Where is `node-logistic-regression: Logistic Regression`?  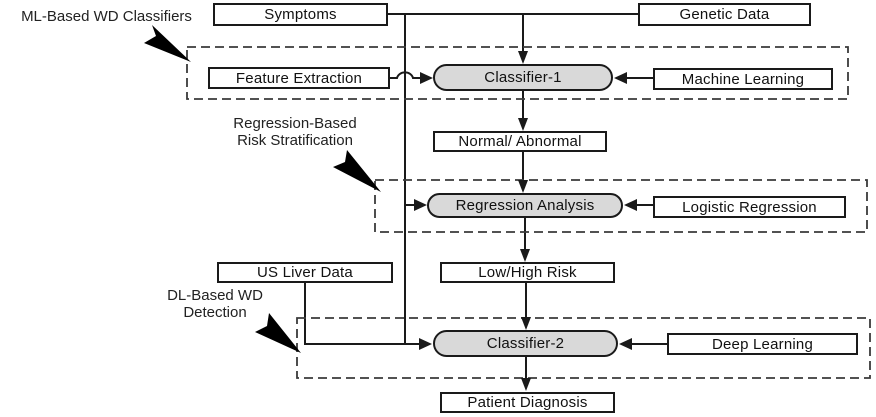
node-logistic-regression: Logistic Regression is located at coordinates (749, 207).